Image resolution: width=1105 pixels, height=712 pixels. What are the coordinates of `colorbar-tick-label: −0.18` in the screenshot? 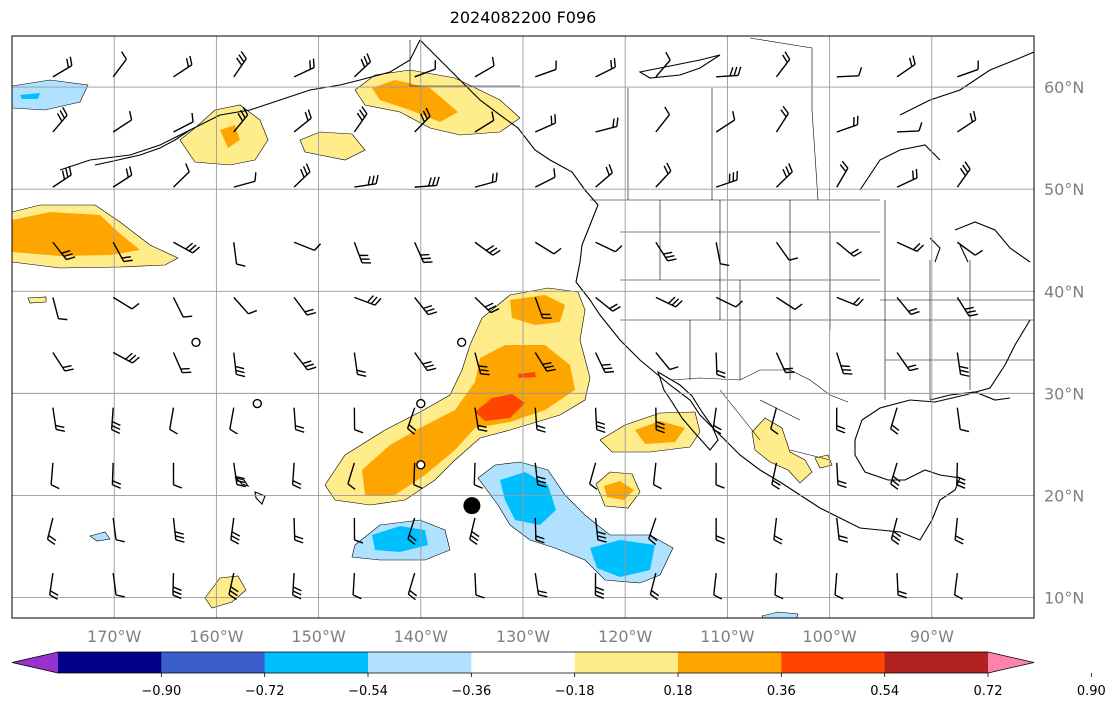 It's located at (575, 691).